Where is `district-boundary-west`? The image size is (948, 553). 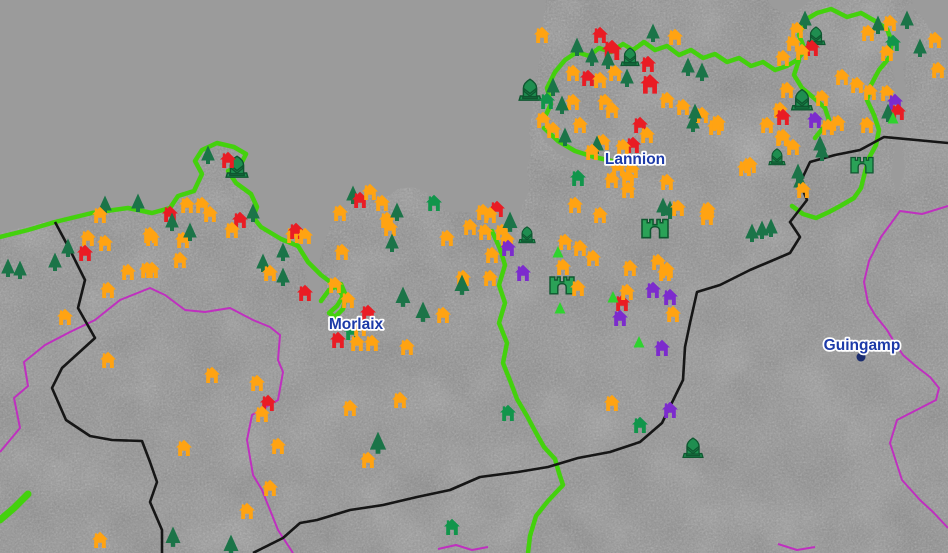 district-boundary-west is located at coordinates (147, 420).